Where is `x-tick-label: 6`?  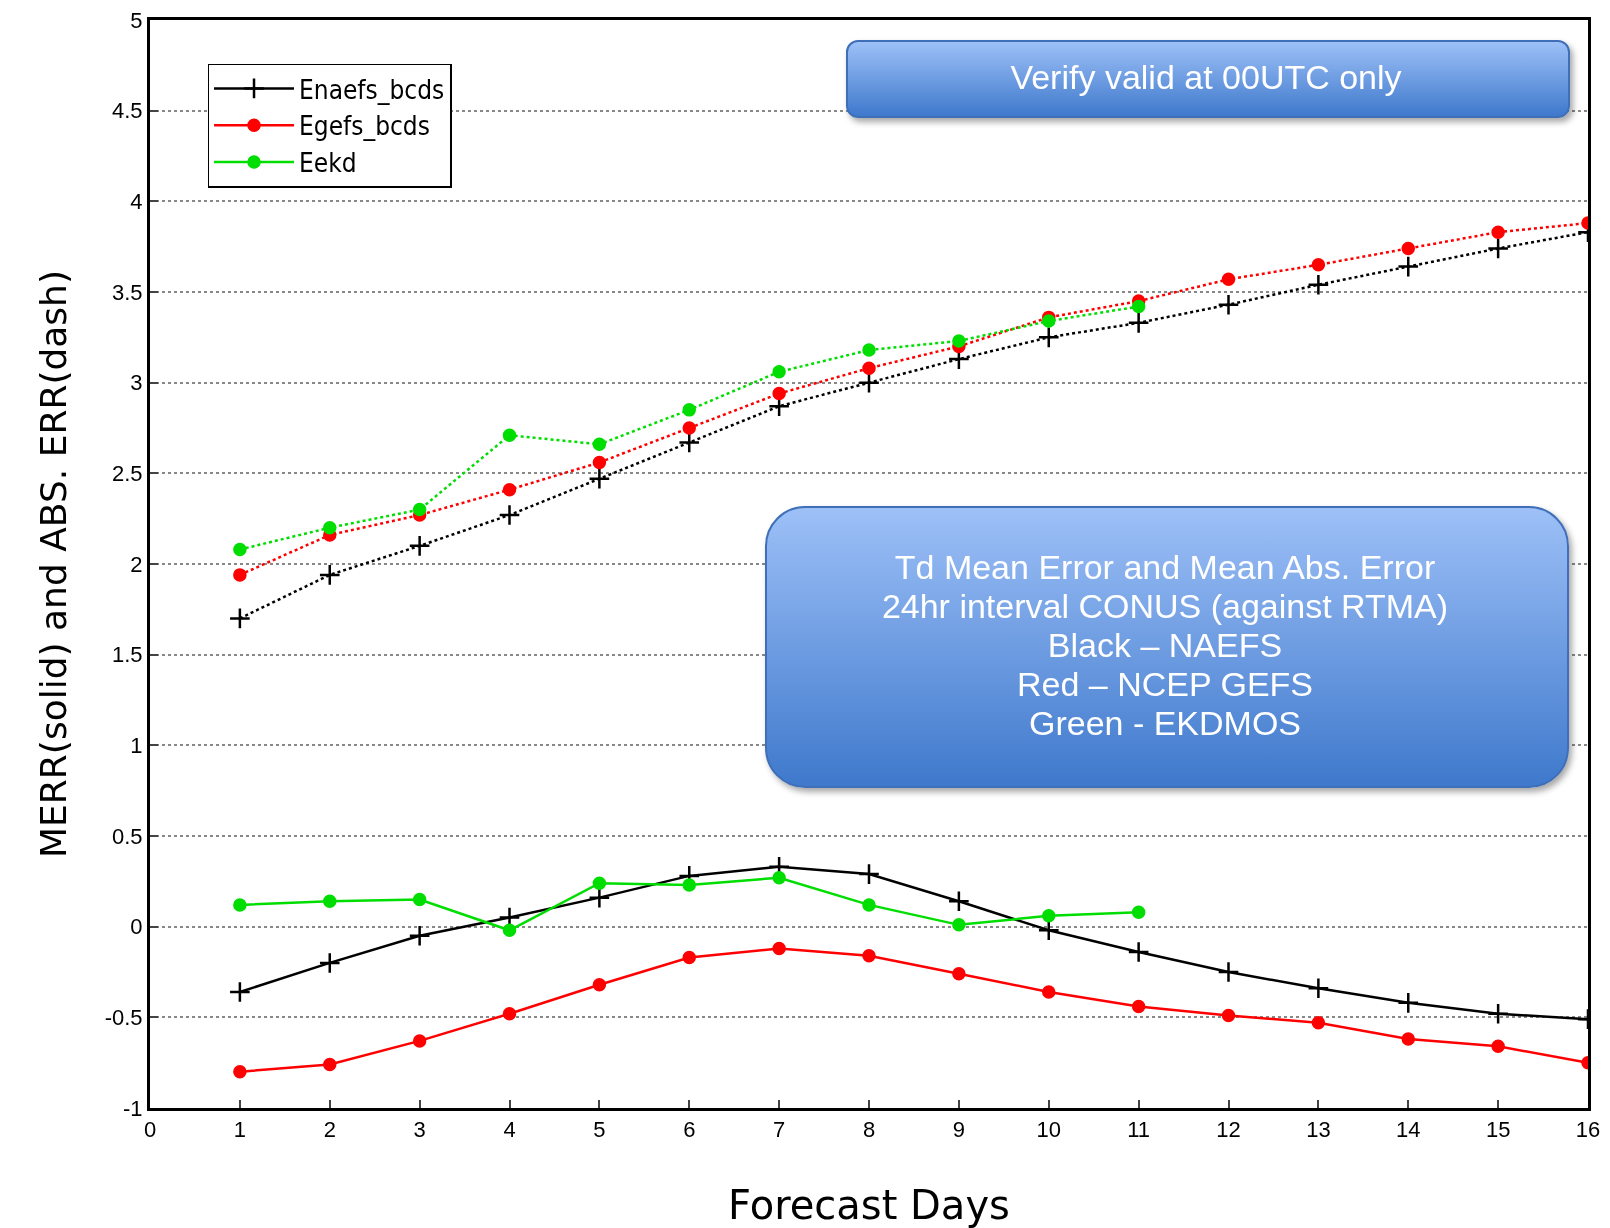
x-tick-label: 6 is located at coordinates (689, 1130).